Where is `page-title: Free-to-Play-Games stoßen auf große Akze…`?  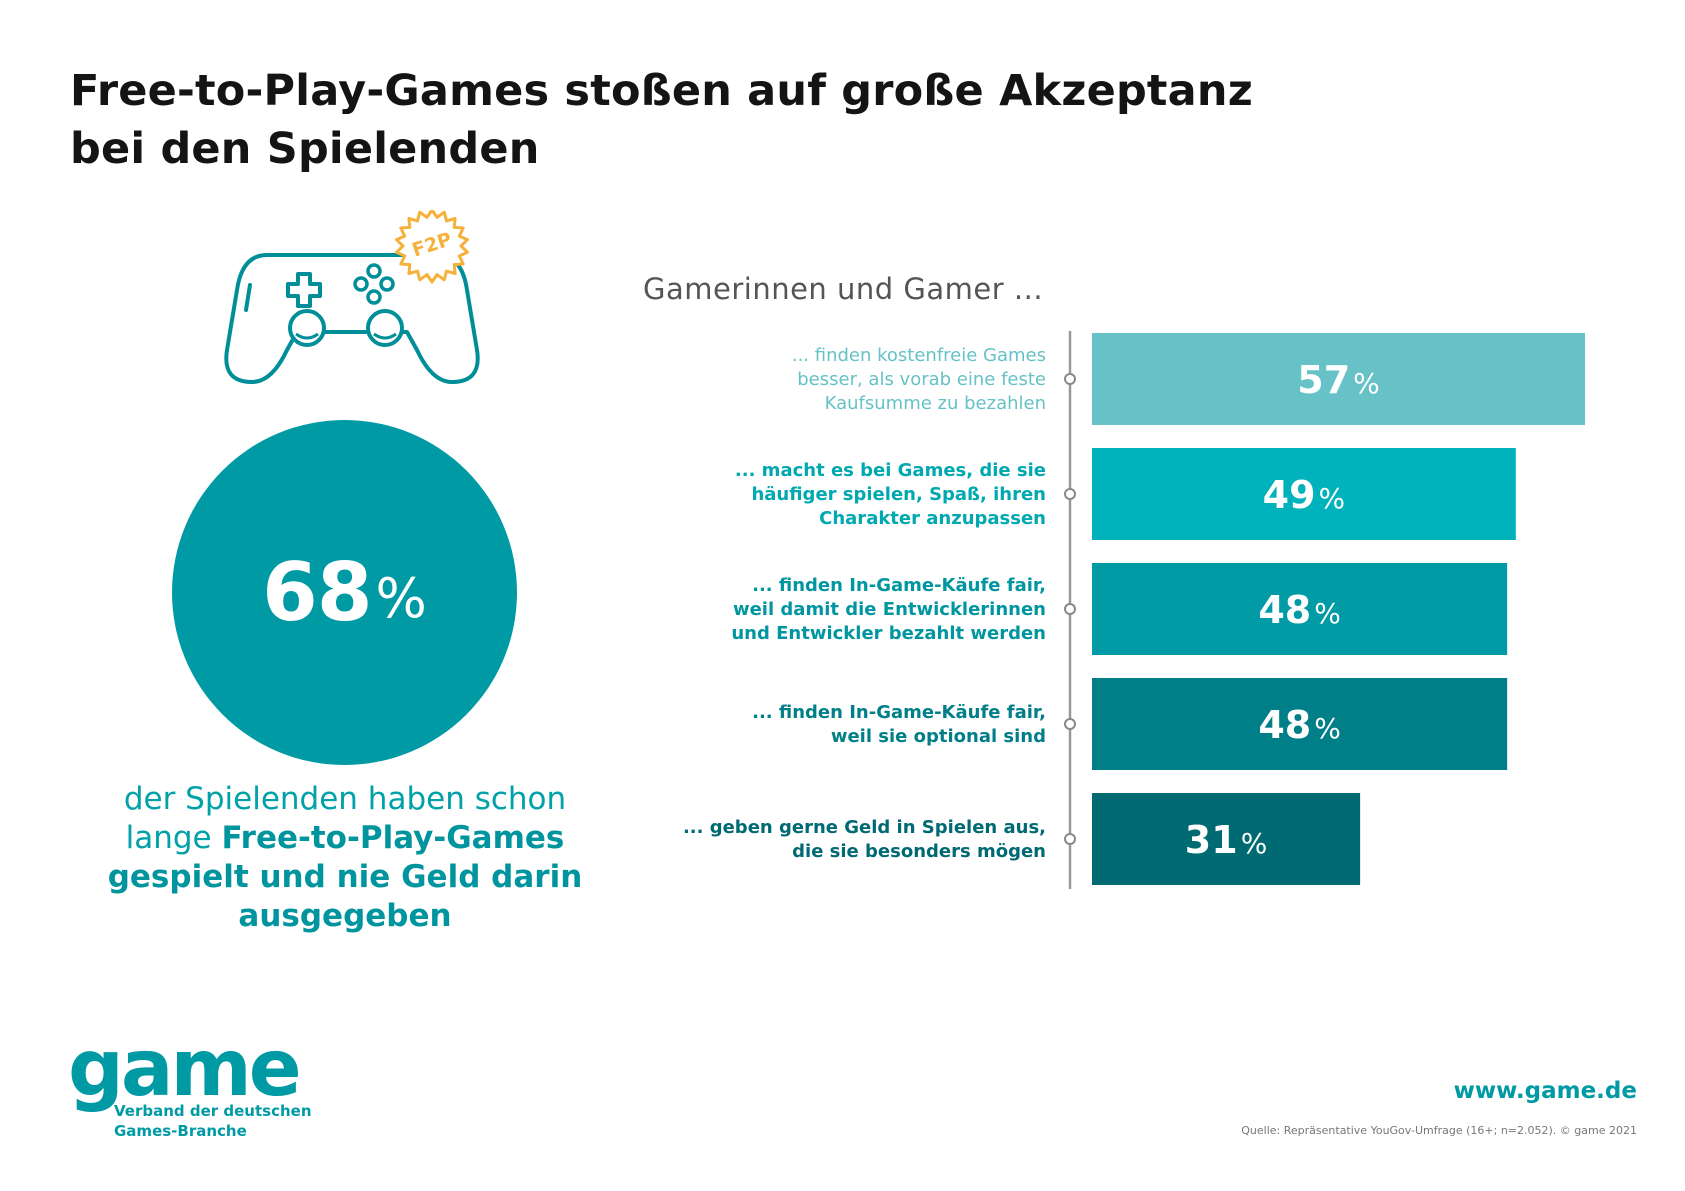
page-title: Free-to-Play-Games stoßen auf große Akze… is located at coordinates (720, 120).